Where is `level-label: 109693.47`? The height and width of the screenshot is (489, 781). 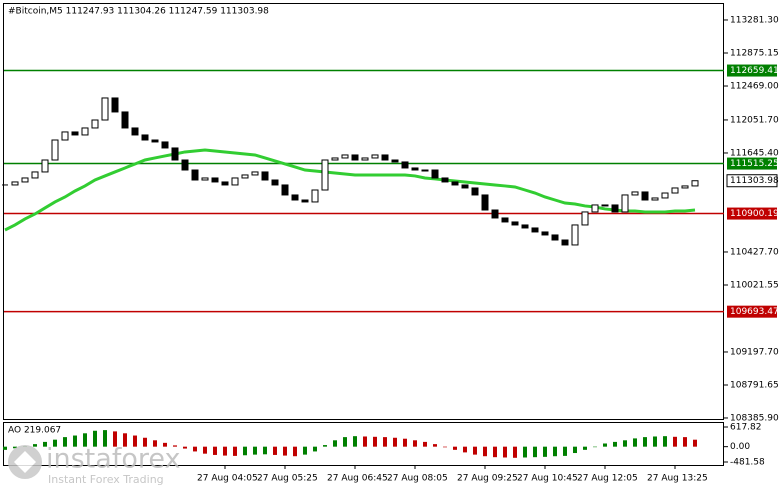
level-label: 109693.47 is located at coordinates (754, 312).